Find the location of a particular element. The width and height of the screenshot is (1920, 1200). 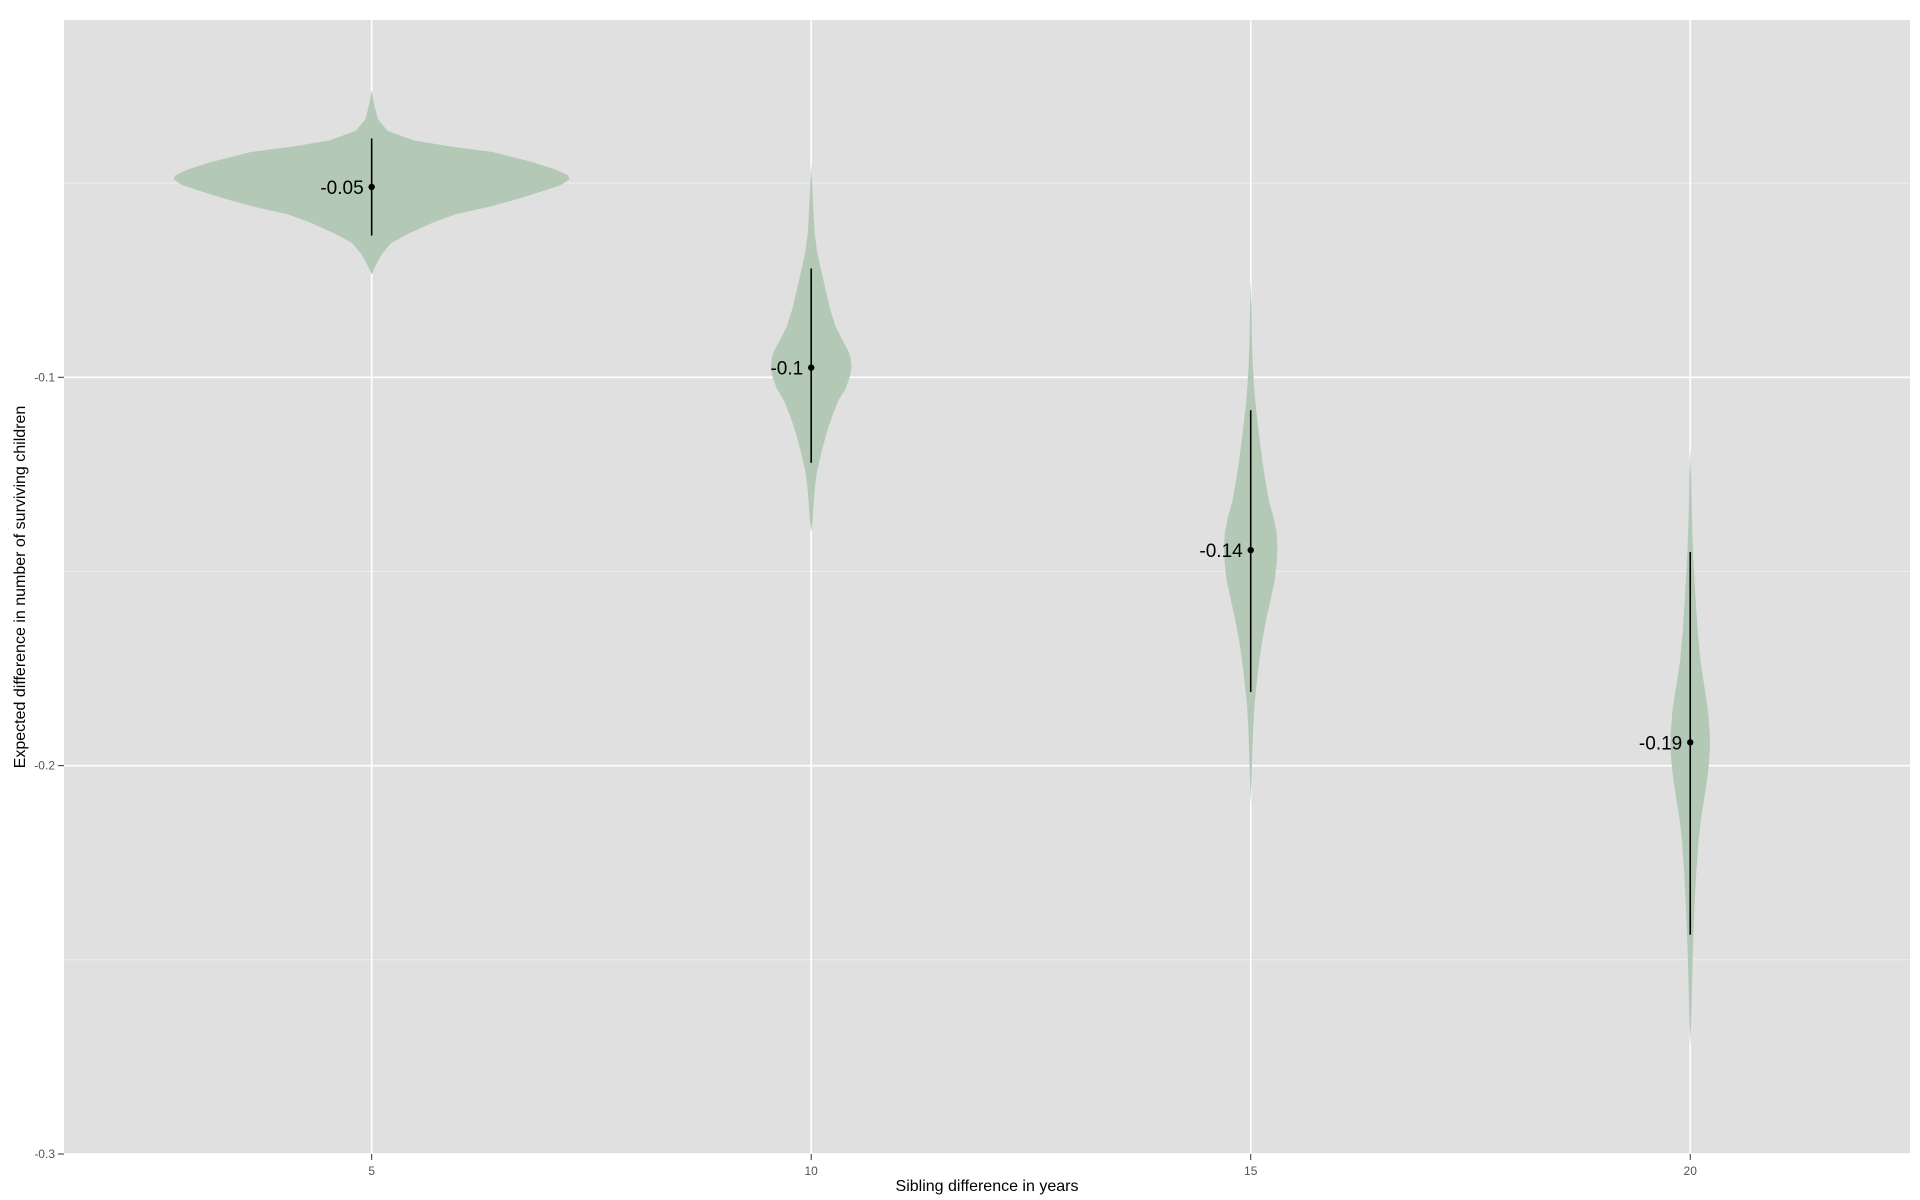

y-tick-label: -0.1 is located at coordinates (44, 377).